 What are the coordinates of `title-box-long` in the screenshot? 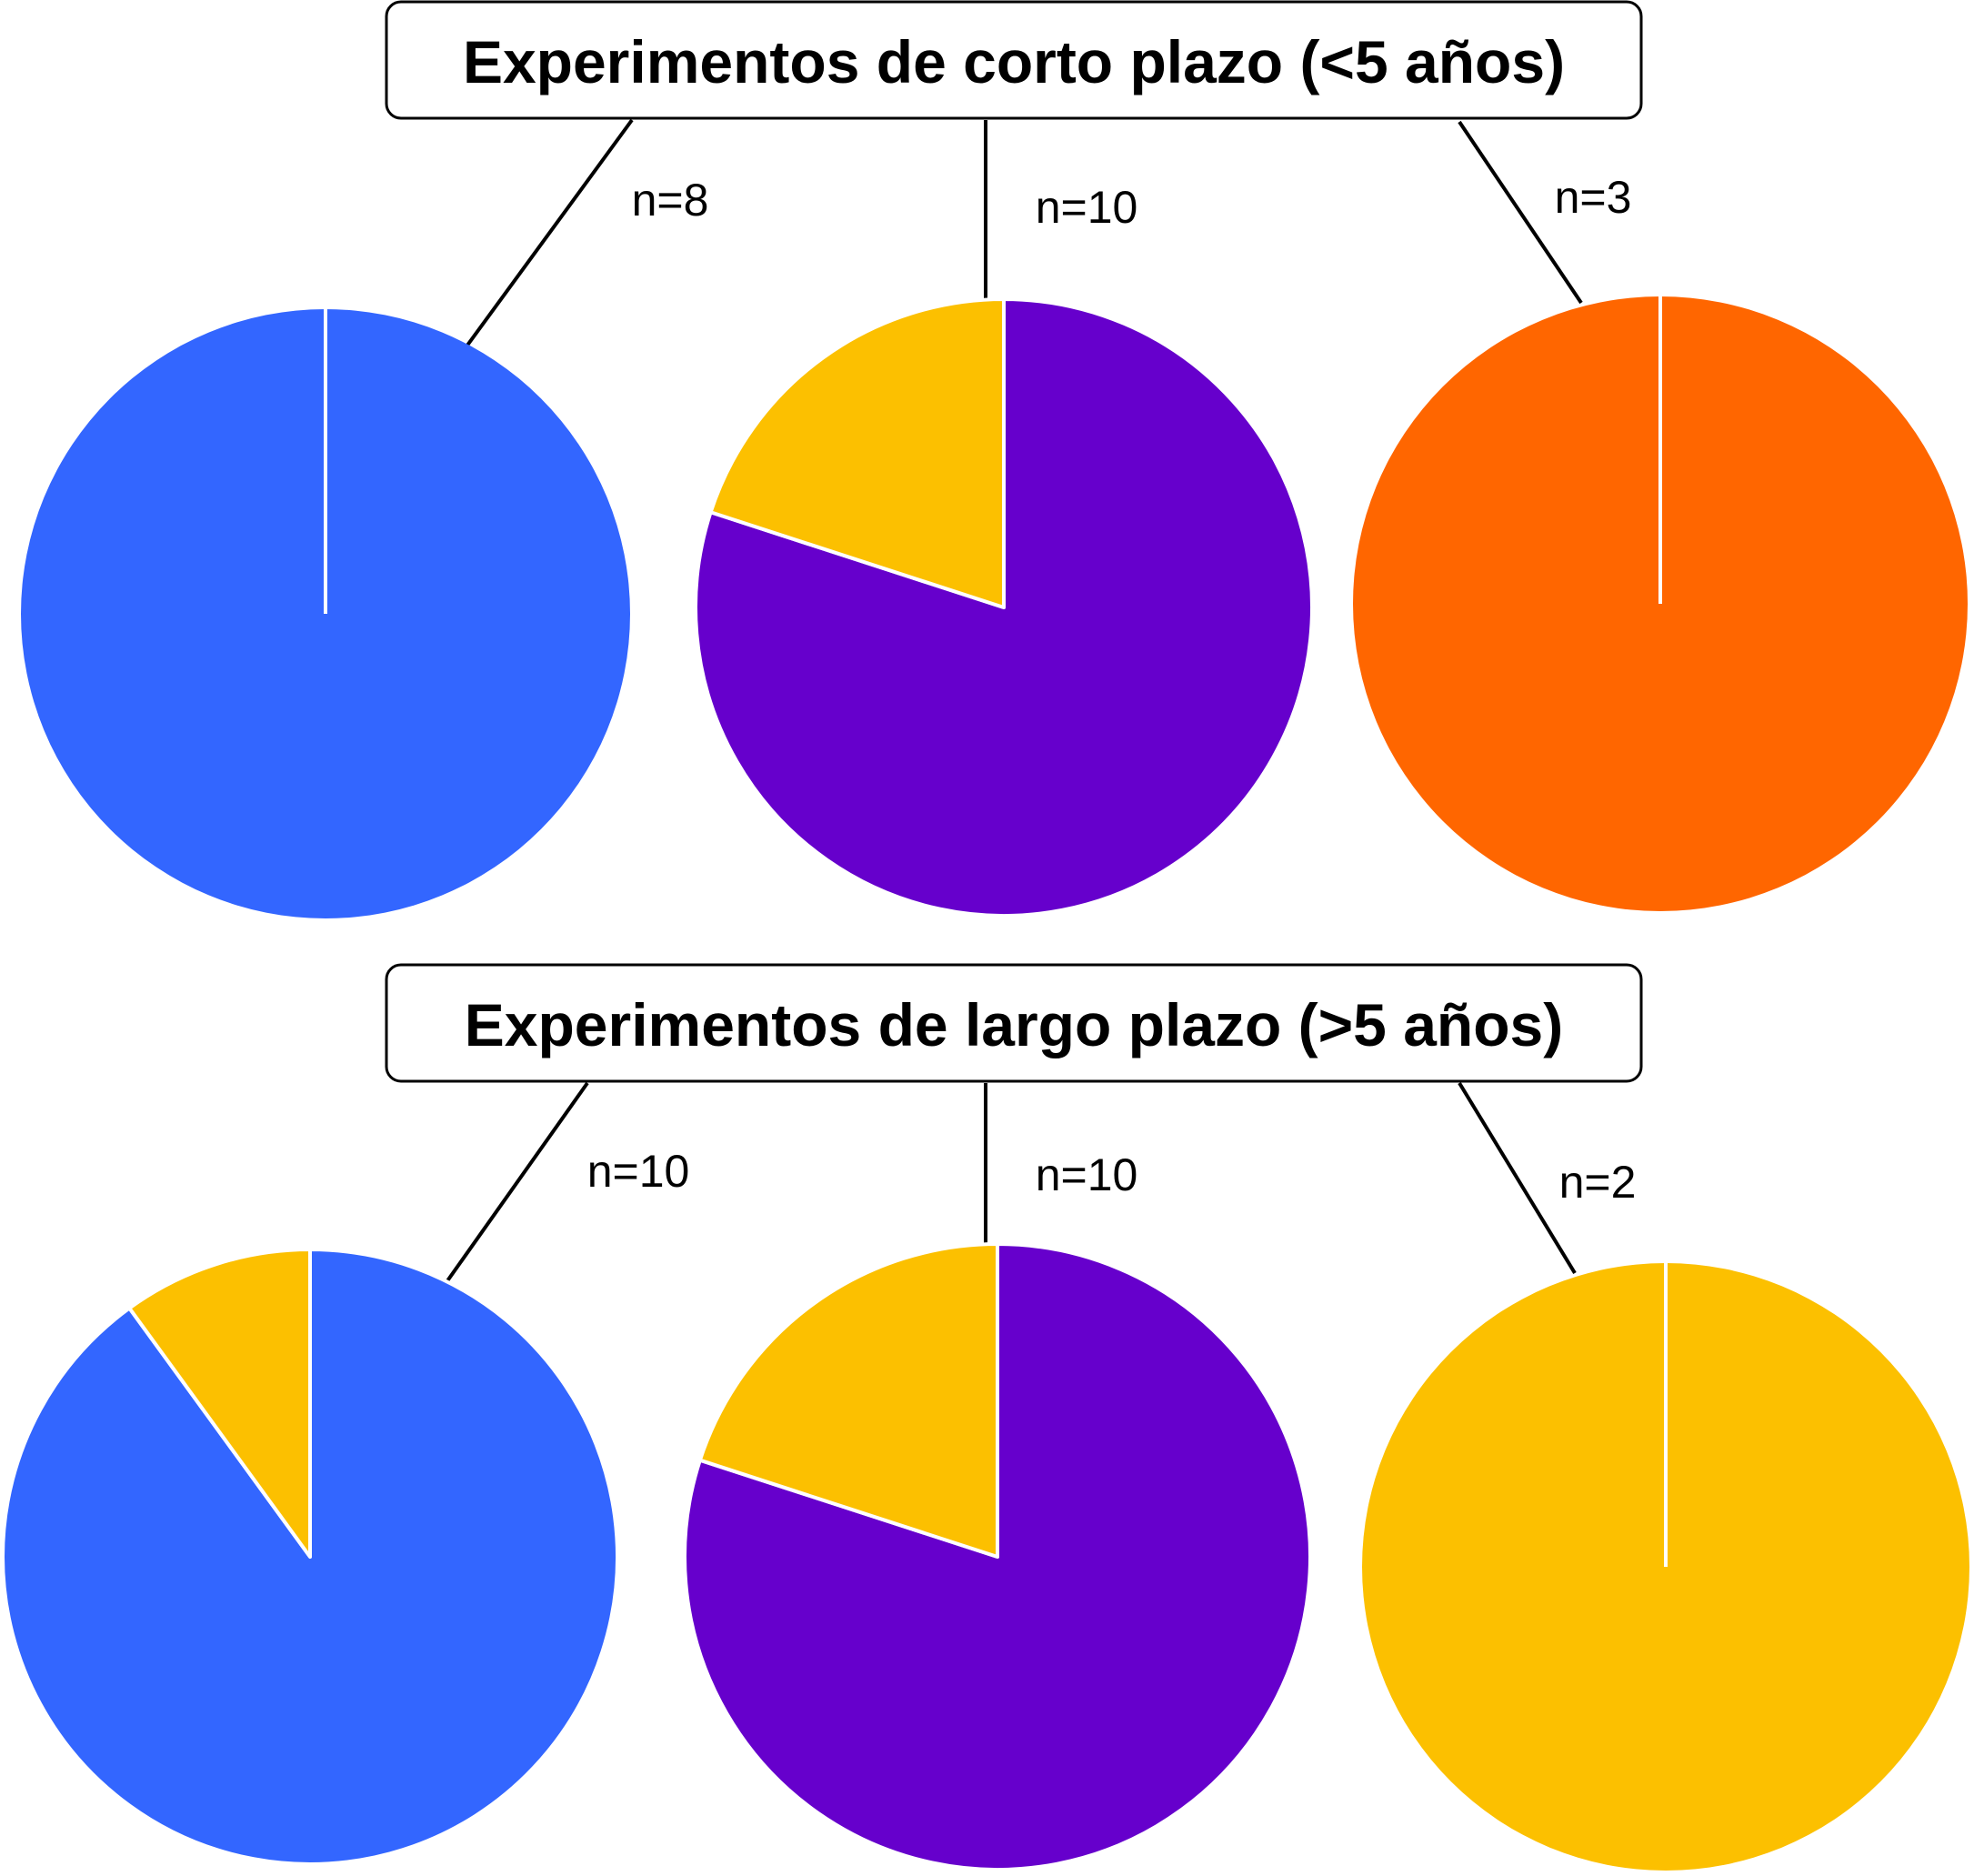 It's located at (1014, 1023).